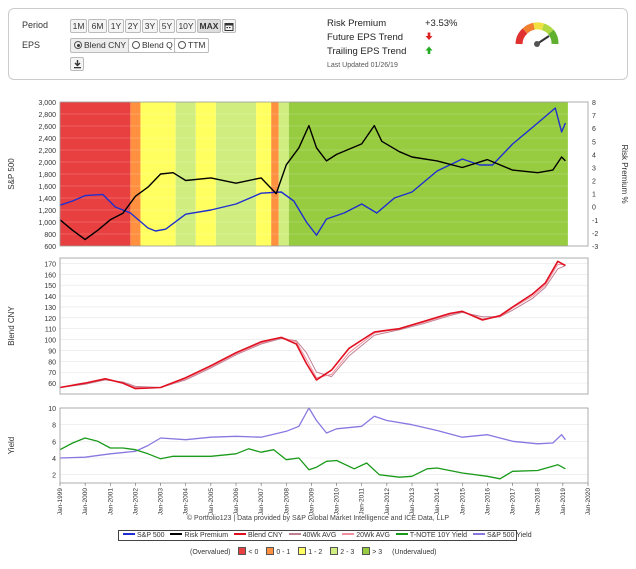 This screenshot has height=569, width=636. I want to click on x-tick-label: Jan-2010, so click(337, 501).